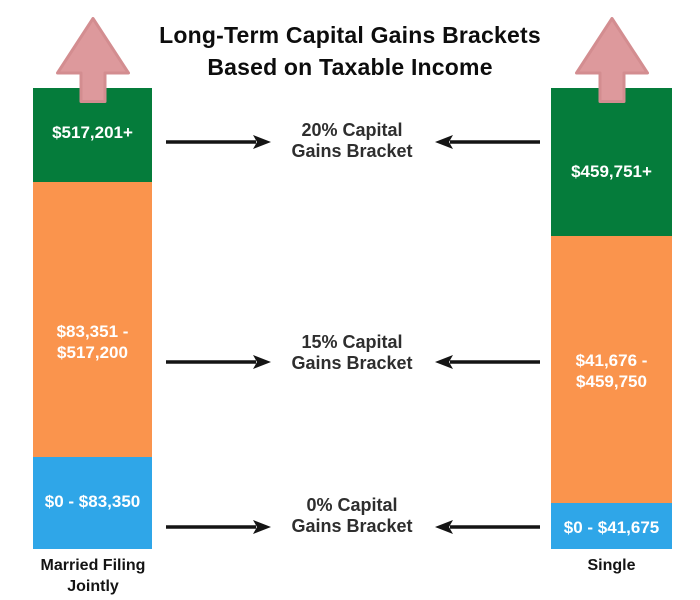 This screenshot has height=600, width=700. I want to click on mfj-15-range-line-1: $83,351 -, so click(92, 331).